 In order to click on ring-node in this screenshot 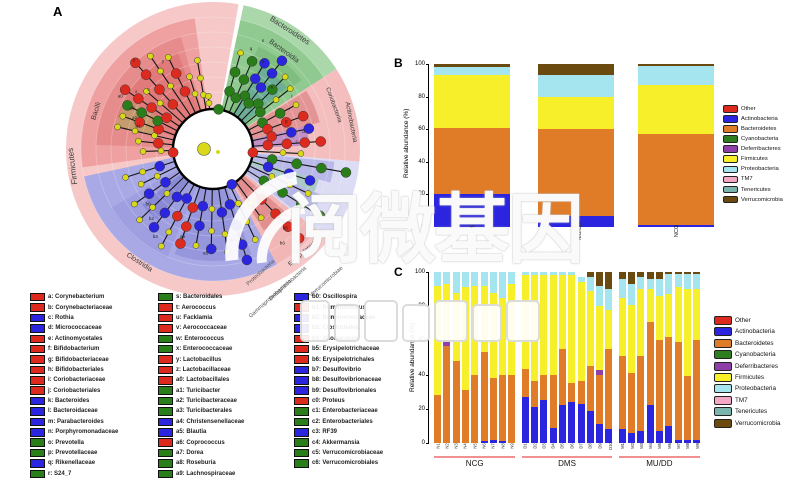, I will do `click(218, 109)`.